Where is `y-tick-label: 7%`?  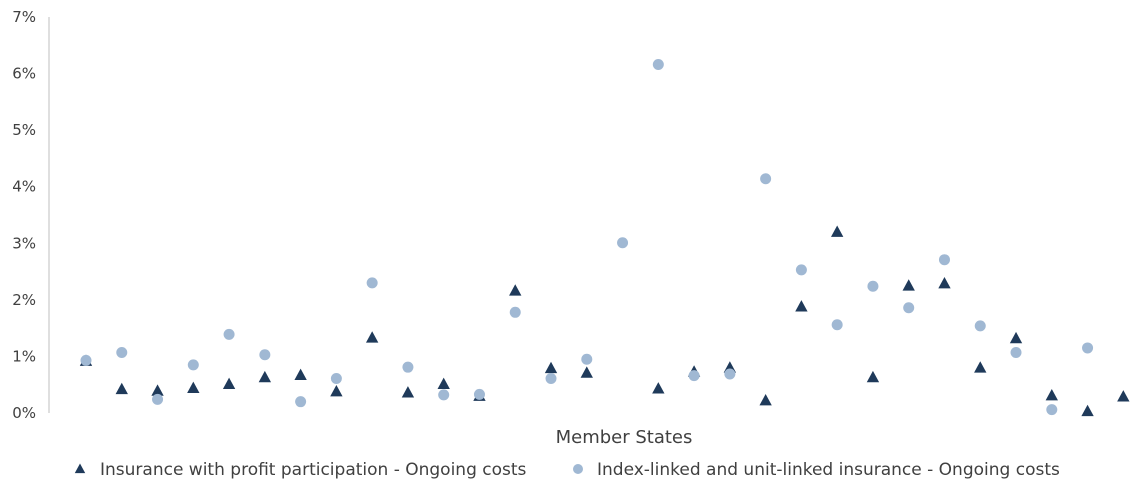
y-tick-label: 7% is located at coordinates (24, 17).